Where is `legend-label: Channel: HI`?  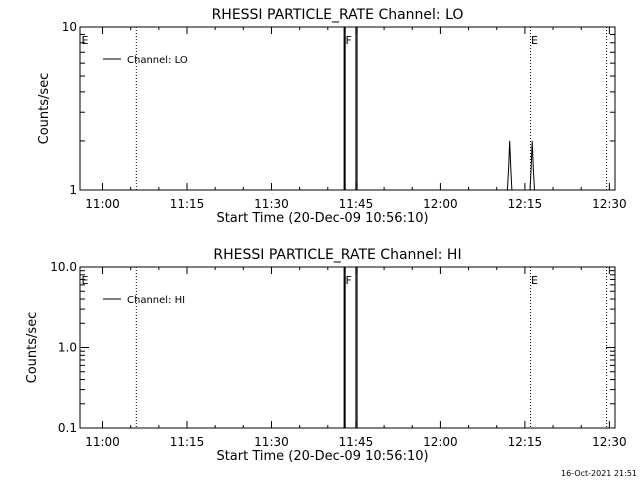 legend-label: Channel: HI is located at coordinates (156, 300).